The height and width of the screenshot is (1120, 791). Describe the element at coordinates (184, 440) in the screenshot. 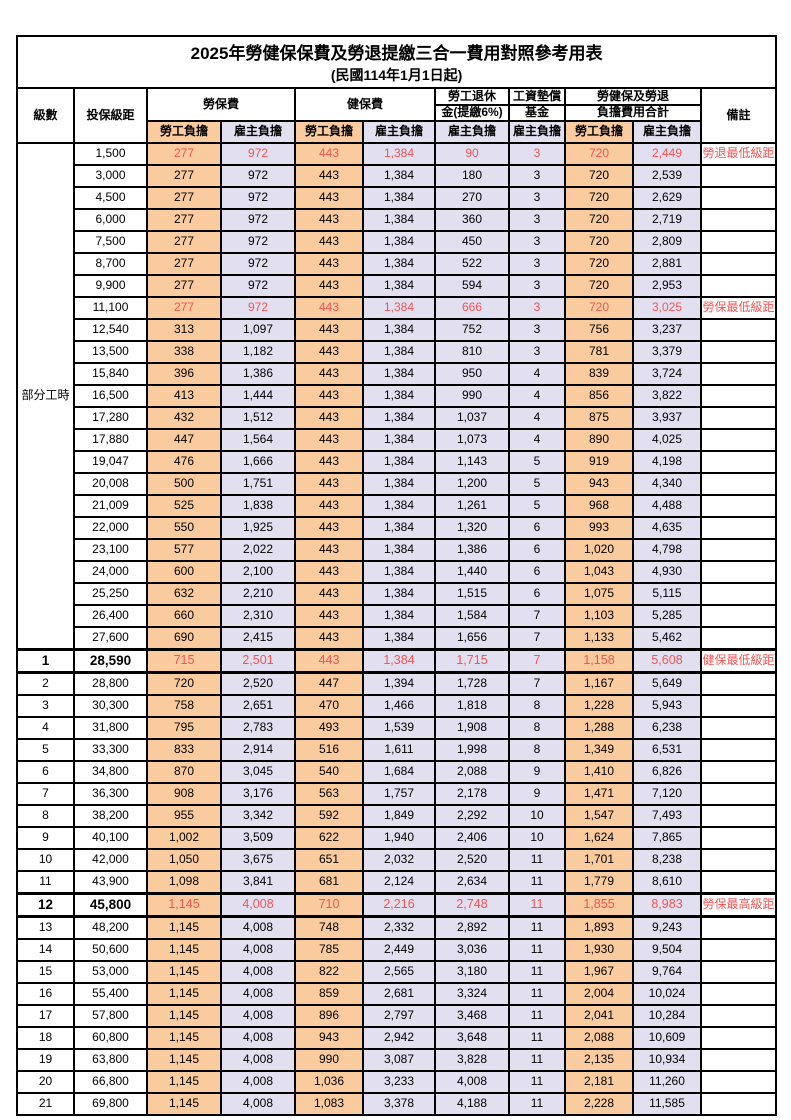

I see `cell-labor-employee: 447` at that location.